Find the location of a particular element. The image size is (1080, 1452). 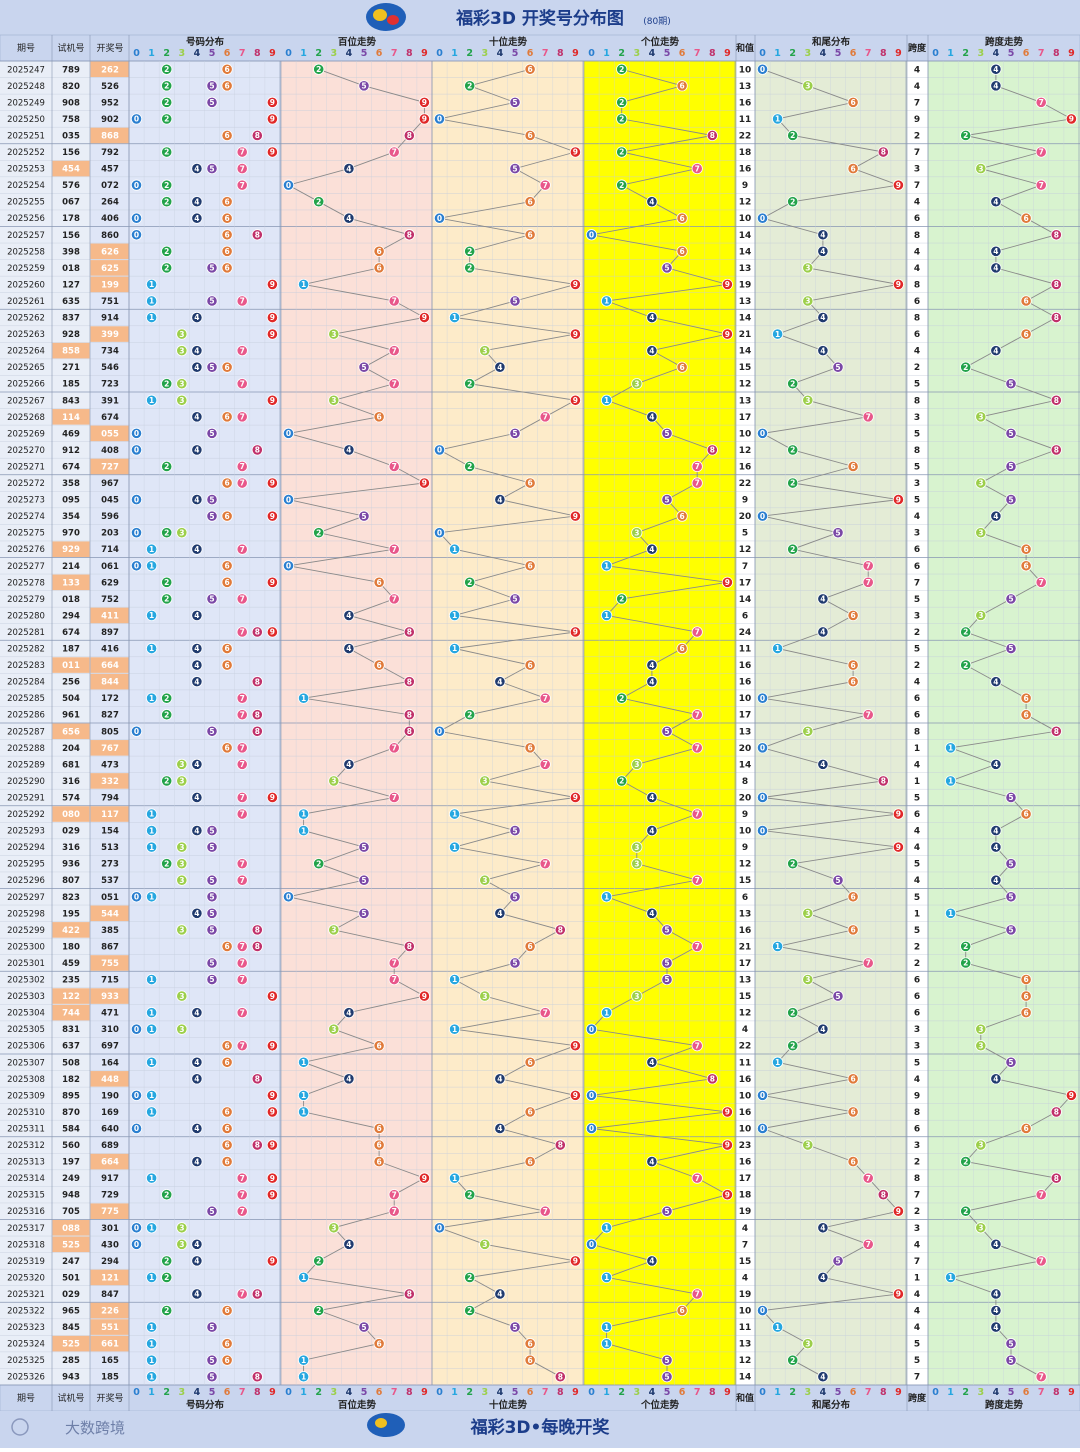

dist-ball-label: 6 is located at coordinates (226, 367).